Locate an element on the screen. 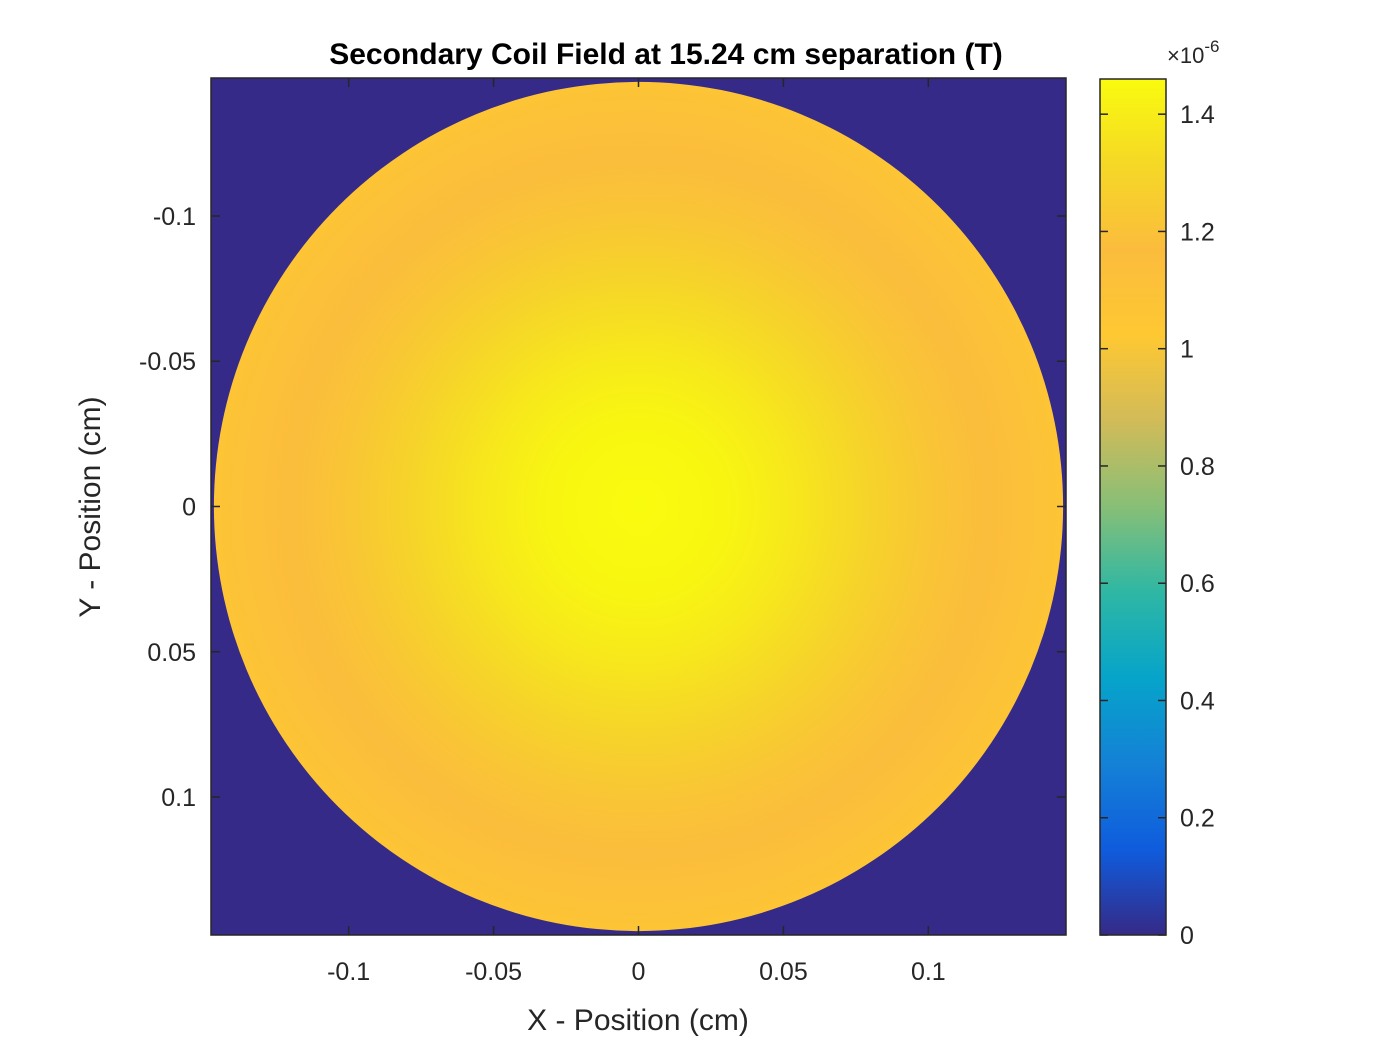 The image size is (1400, 1050). x-axis-label: X - Position (cm) is located at coordinates (638, 1020).